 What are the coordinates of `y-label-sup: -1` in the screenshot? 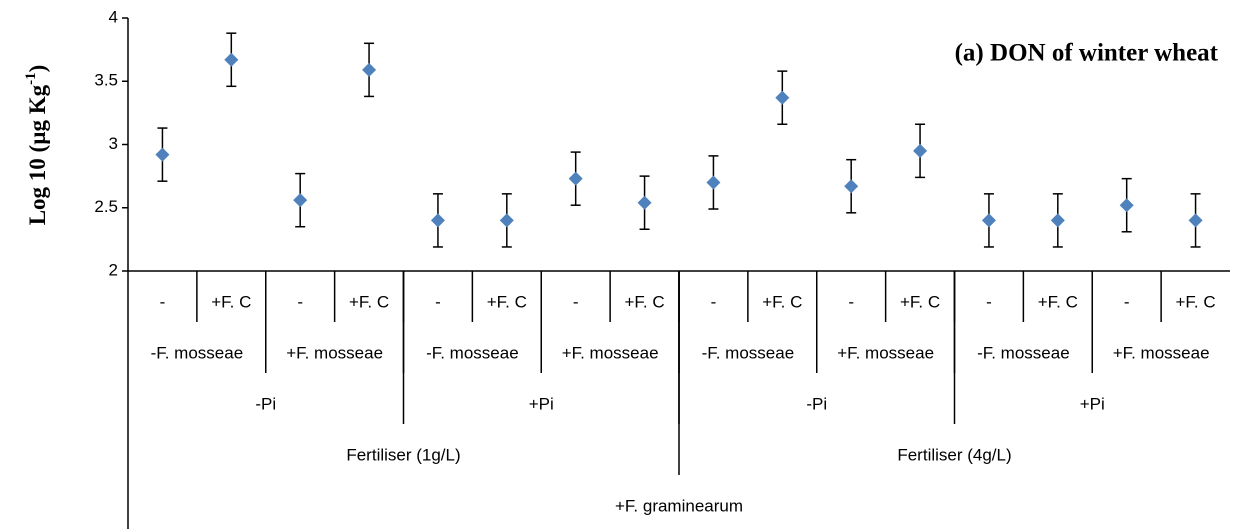 It's located at (31, 78).